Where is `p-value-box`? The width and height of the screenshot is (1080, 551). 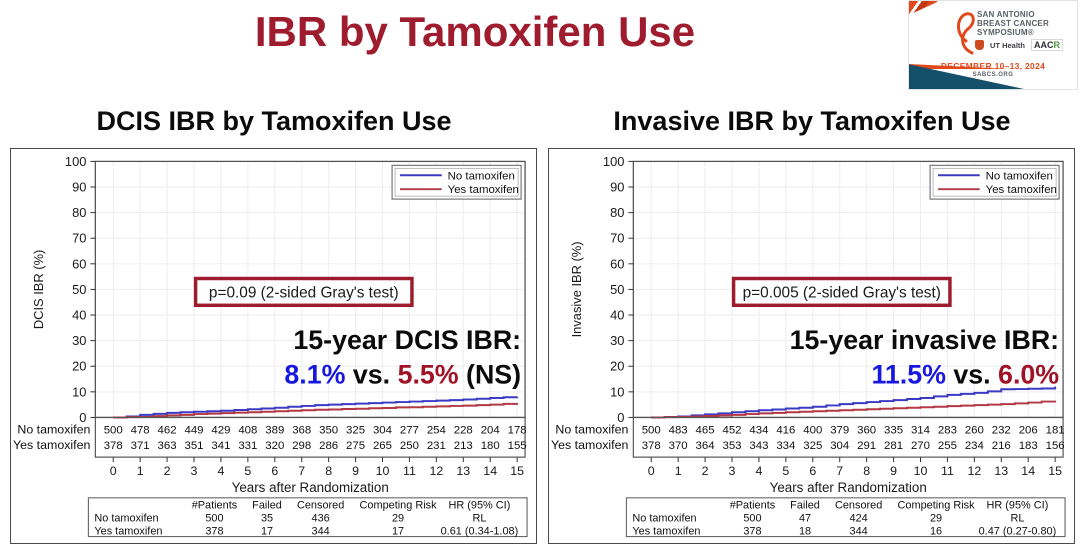
p-value-box is located at coordinates (303, 292).